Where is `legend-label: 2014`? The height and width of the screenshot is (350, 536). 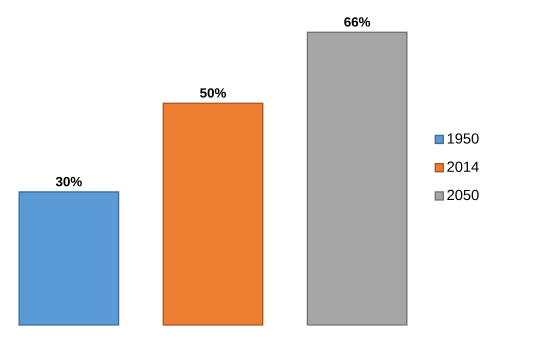 legend-label: 2014 is located at coordinates (463, 167).